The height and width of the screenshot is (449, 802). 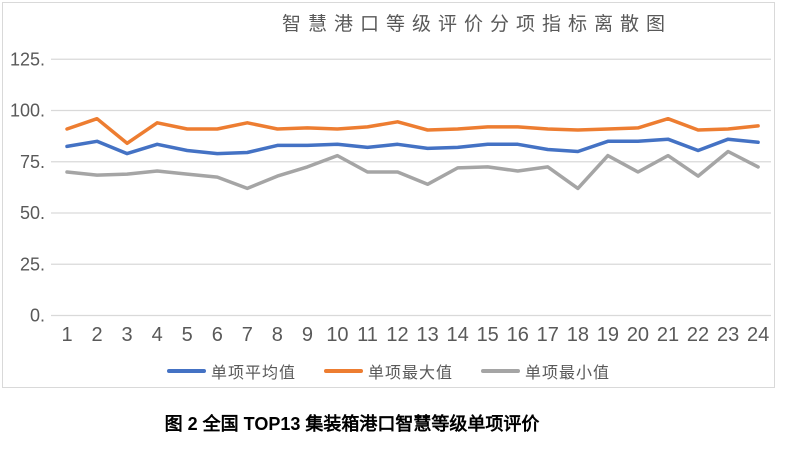 What do you see at coordinates (758, 335) in the screenshot?
I see `x-axis-tick-label: 24` at bounding box center [758, 335].